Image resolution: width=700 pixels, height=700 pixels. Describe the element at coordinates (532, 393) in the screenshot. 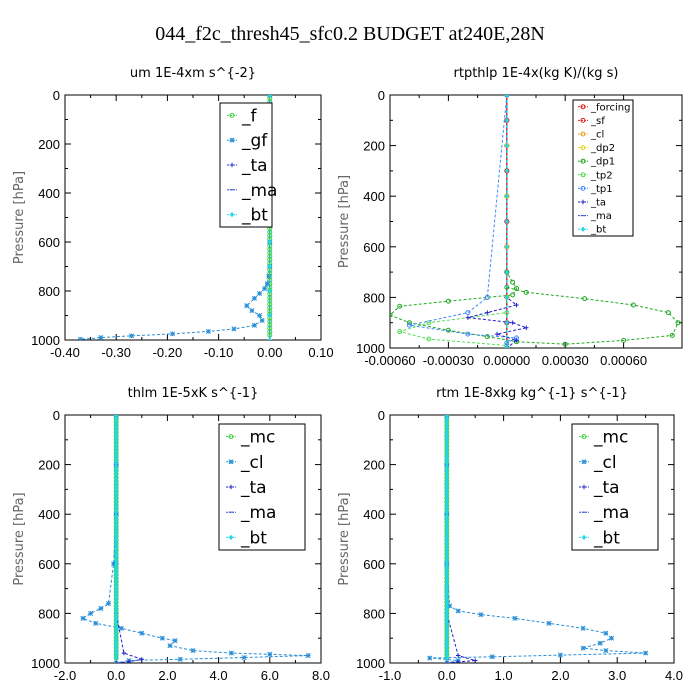

I see `panel-title: rtm 1E-8xkg kg^{-1} s^{-1}` at that location.